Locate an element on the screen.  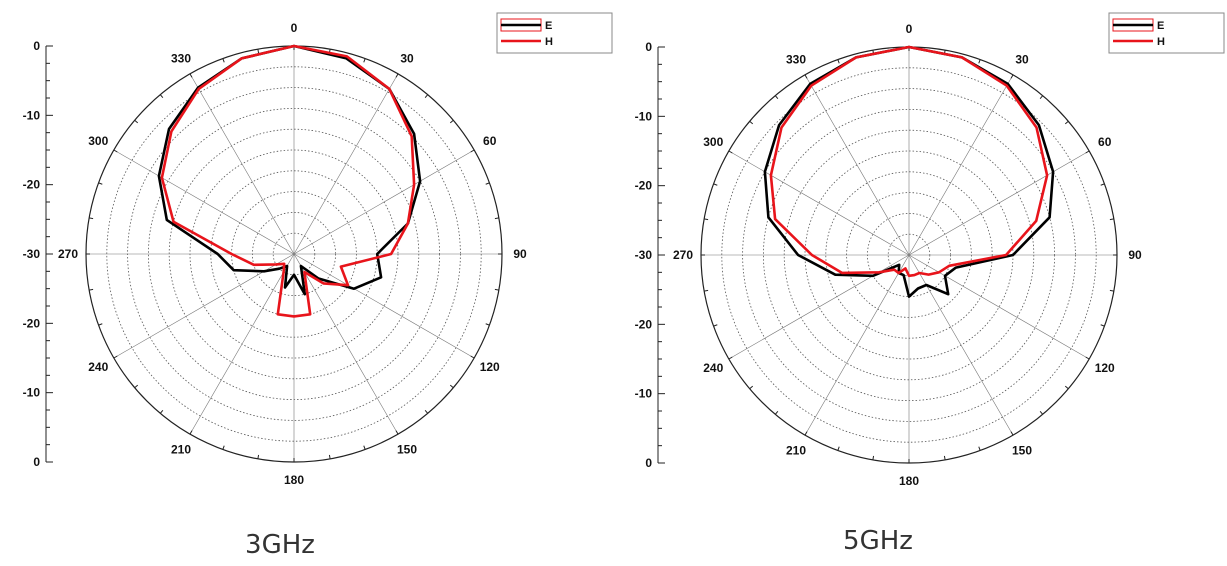
legend-box is located at coordinates (554, 33).